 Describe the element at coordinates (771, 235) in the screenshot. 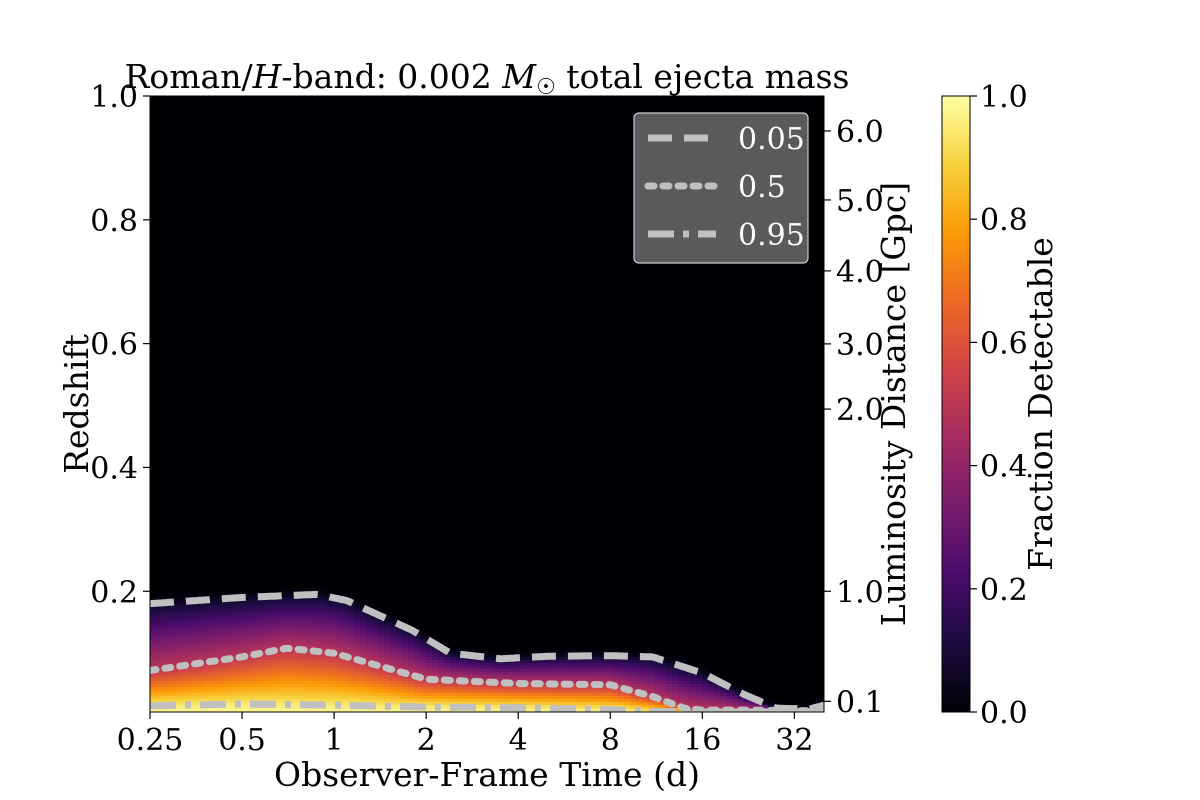

I see `legend-label: 0.95` at that location.